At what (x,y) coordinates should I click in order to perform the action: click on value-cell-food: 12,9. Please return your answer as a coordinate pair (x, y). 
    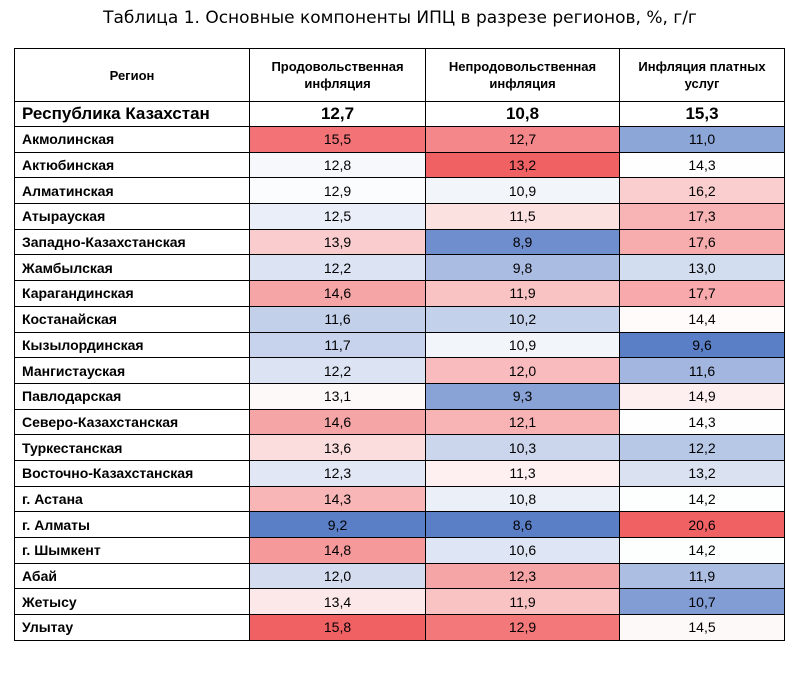
    Looking at the image, I should click on (337, 191).